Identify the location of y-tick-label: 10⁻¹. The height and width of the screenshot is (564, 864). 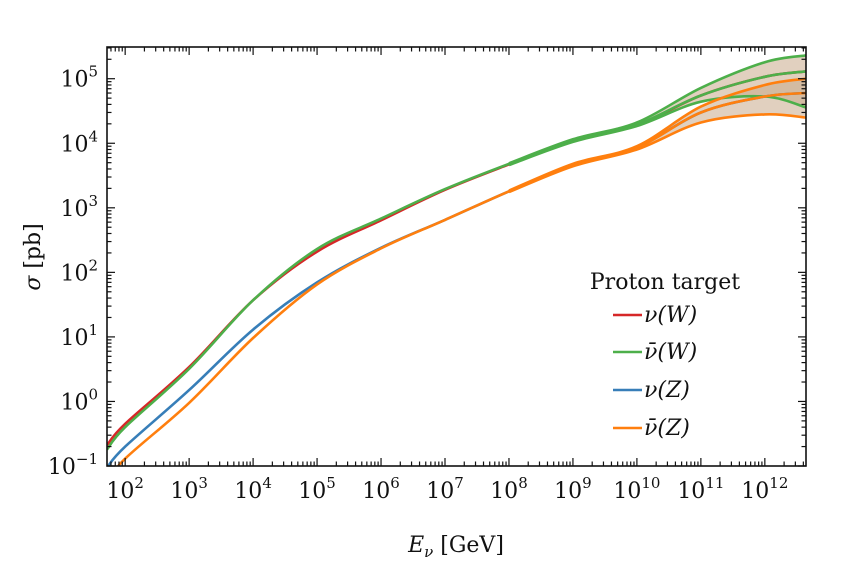
(73, 465).